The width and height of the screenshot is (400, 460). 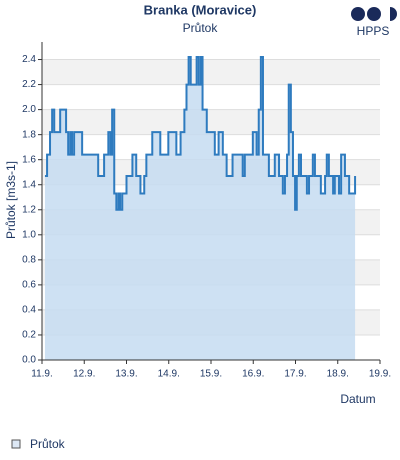 What do you see at coordinates (48, 444) in the screenshot?
I see `legend-label: Průtok` at bounding box center [48, 444].